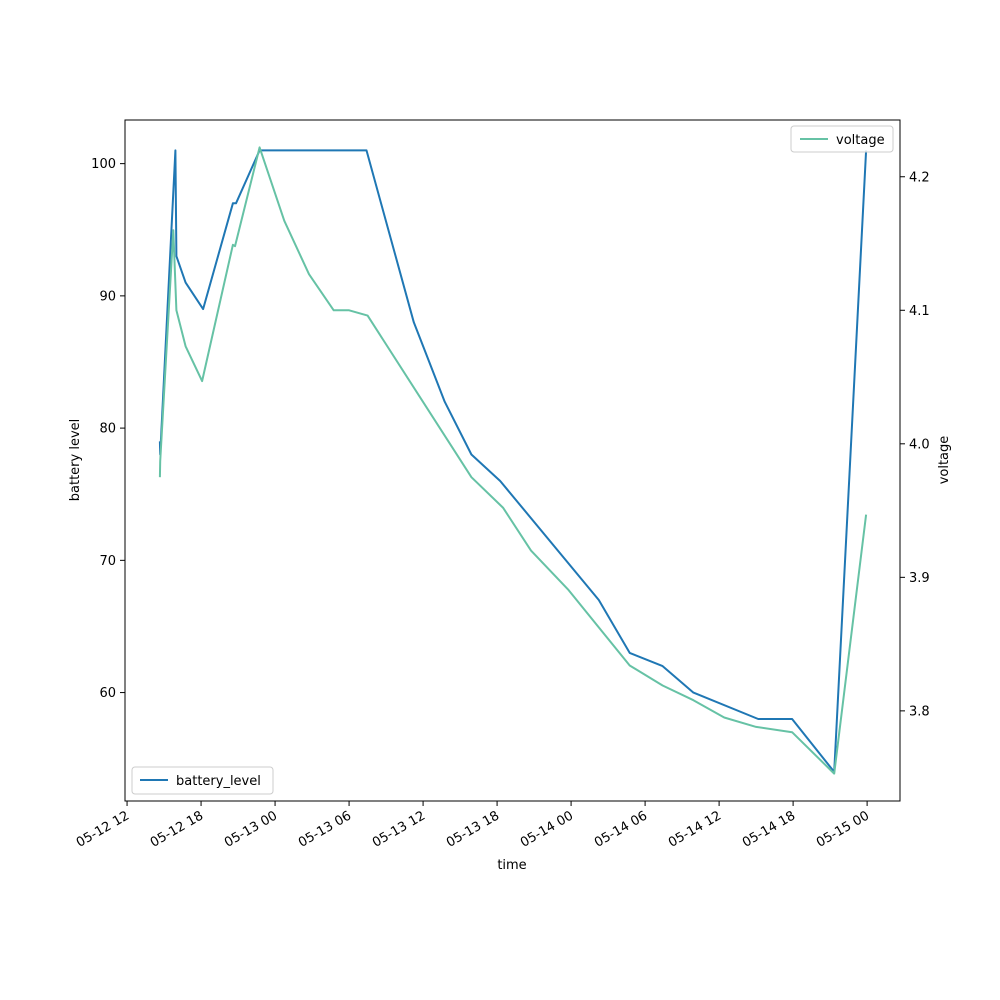 This screenshot has height=1000, width=1000. I want to click on y-tick-label-left: 70, so click(107, 561).